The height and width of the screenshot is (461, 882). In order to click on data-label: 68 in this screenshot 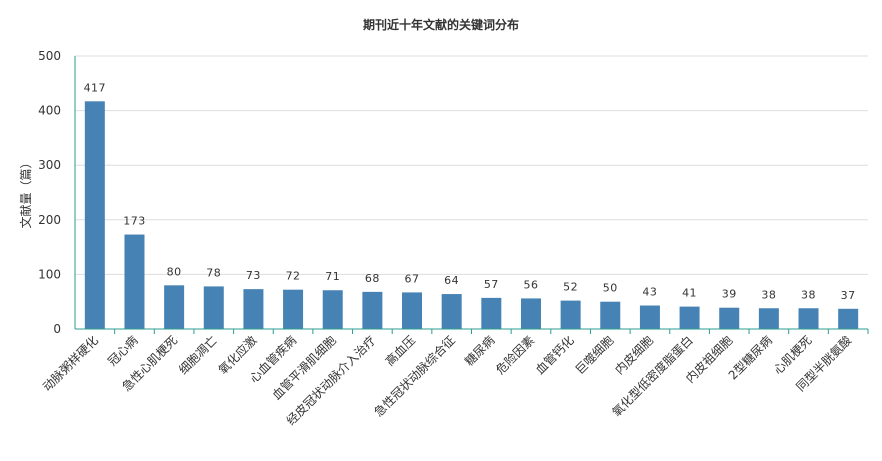, I will do `click(372, 278)`.